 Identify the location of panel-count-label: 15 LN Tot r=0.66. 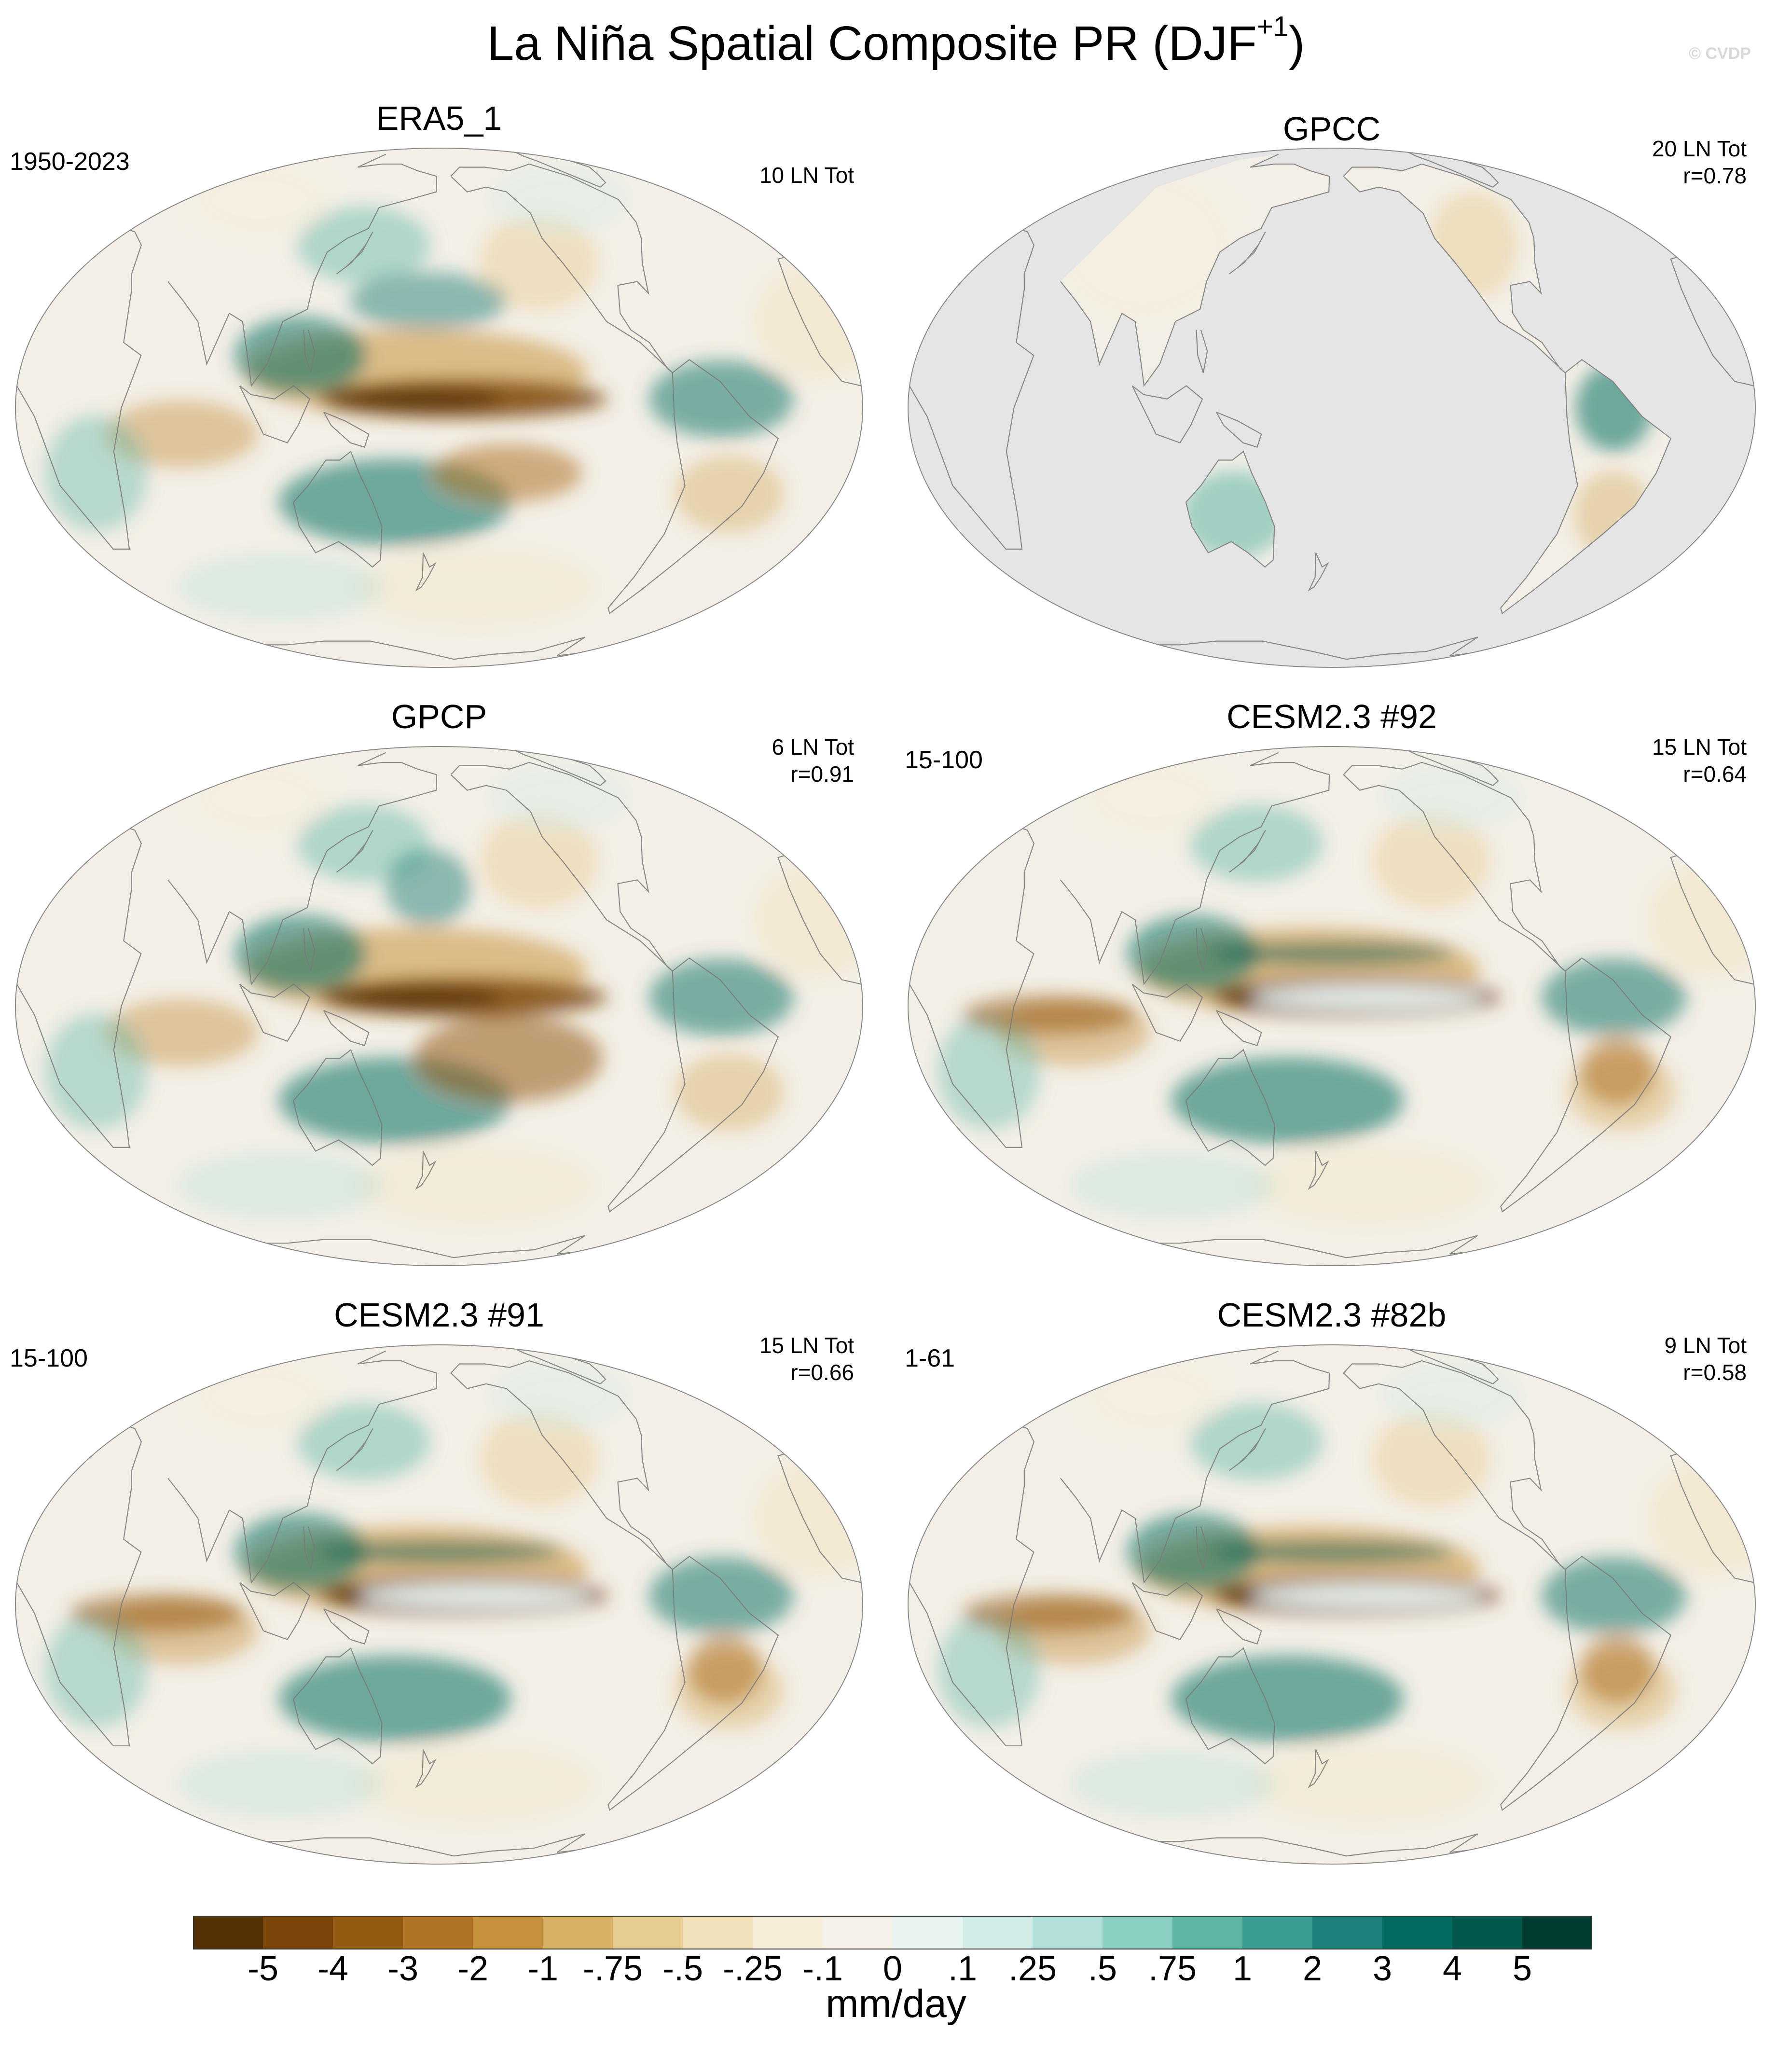
(806, 1359).